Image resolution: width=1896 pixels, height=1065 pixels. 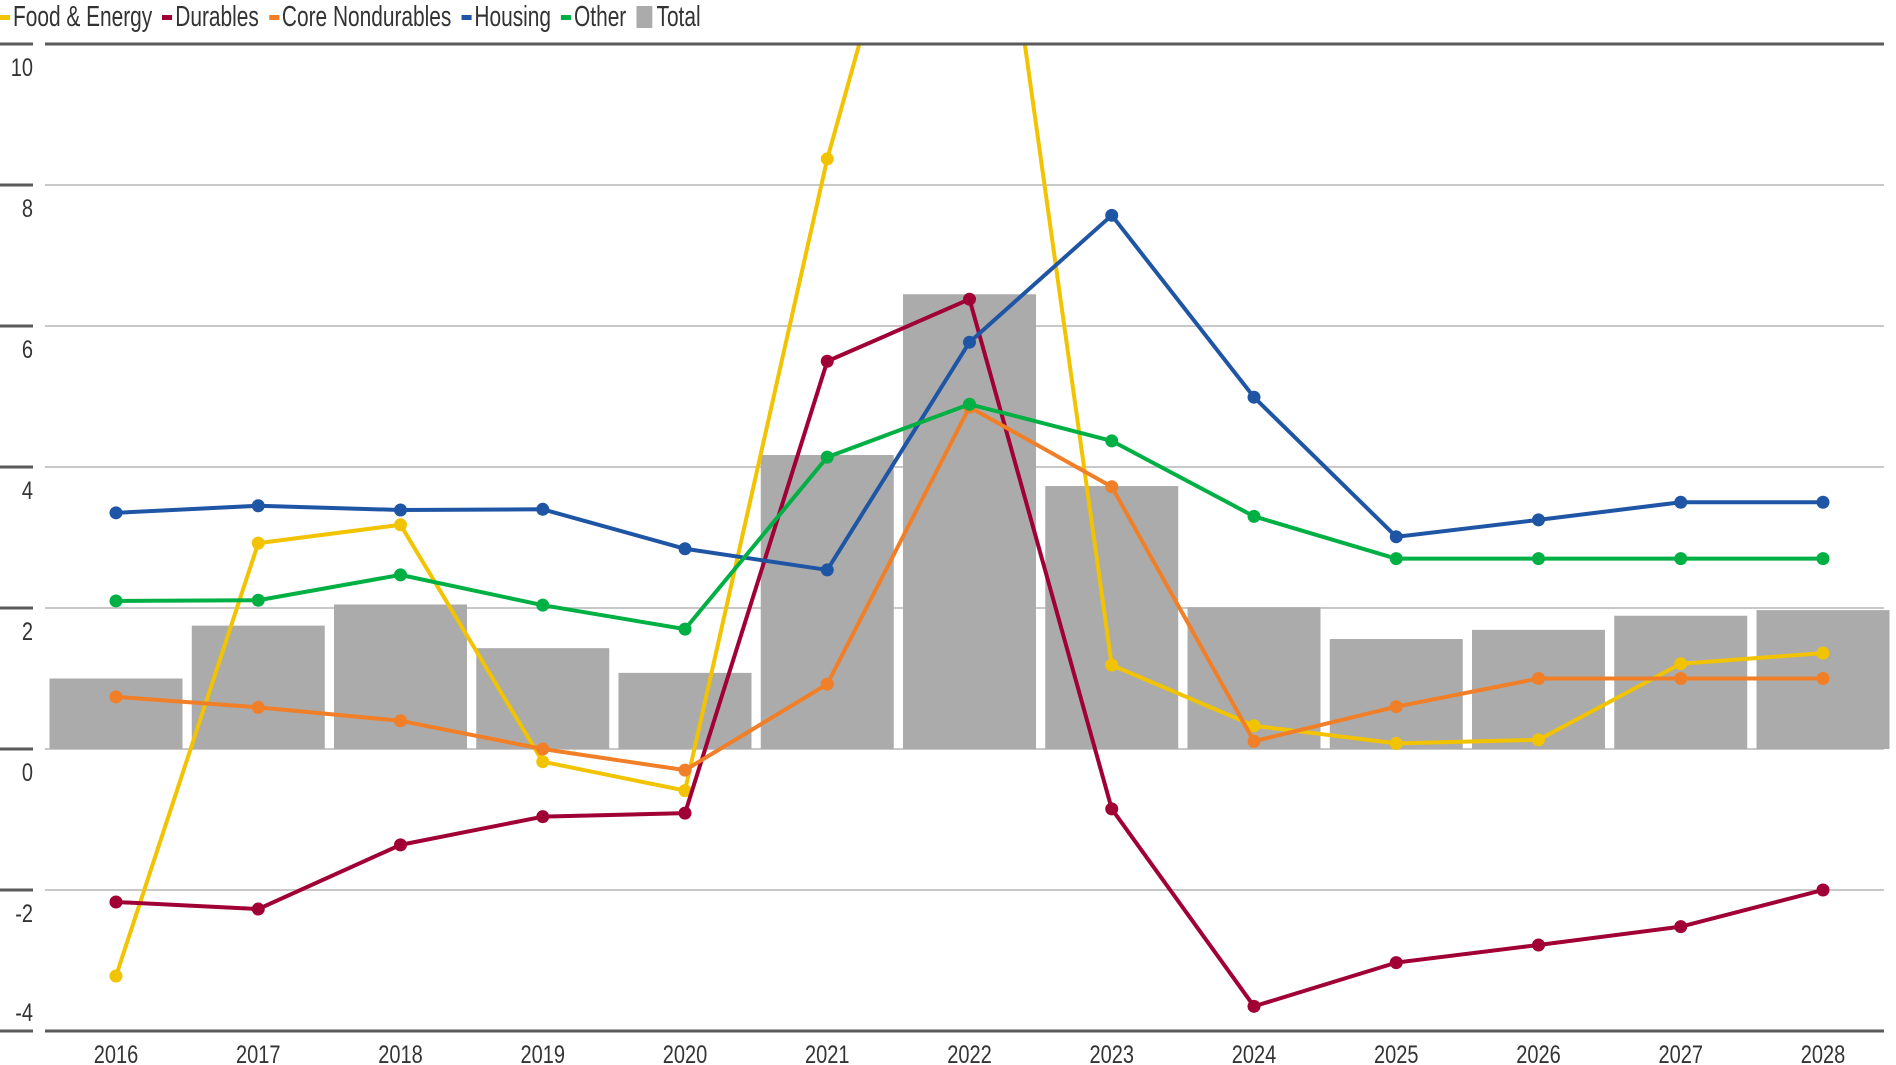 I want to click on legend-swatch-durables, so click(x=167, y=17).